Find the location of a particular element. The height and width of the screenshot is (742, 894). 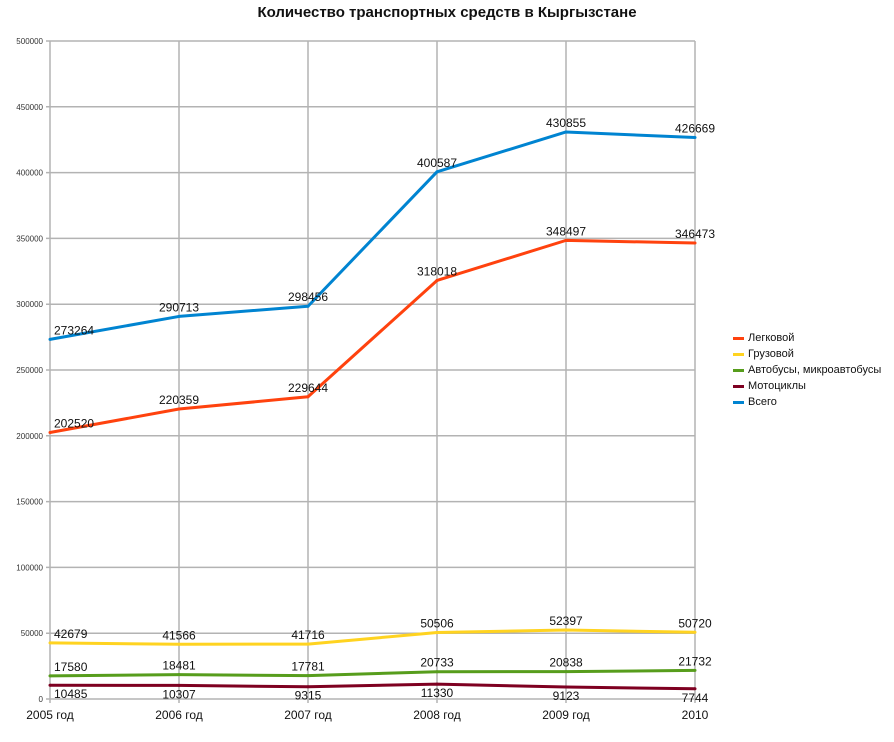

legend-label: Всего is located at coordinates (762, 402).